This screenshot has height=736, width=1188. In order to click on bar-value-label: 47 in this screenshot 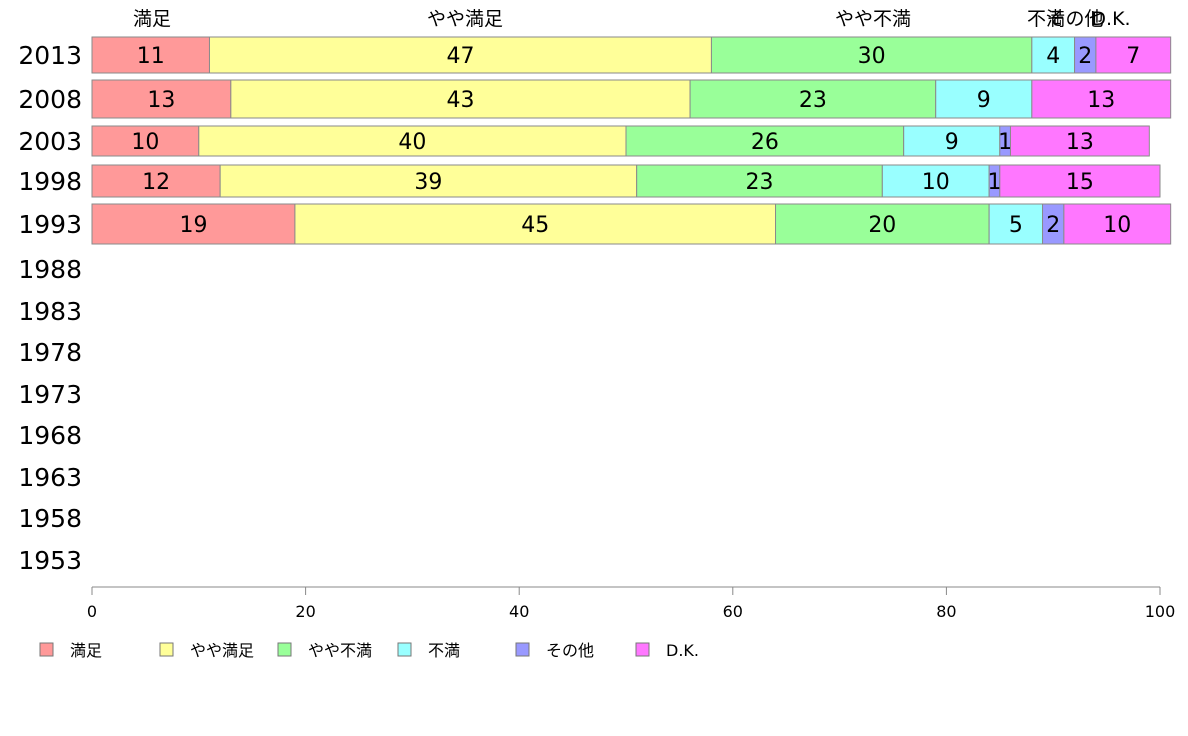, I will do `click(460, 56)`.